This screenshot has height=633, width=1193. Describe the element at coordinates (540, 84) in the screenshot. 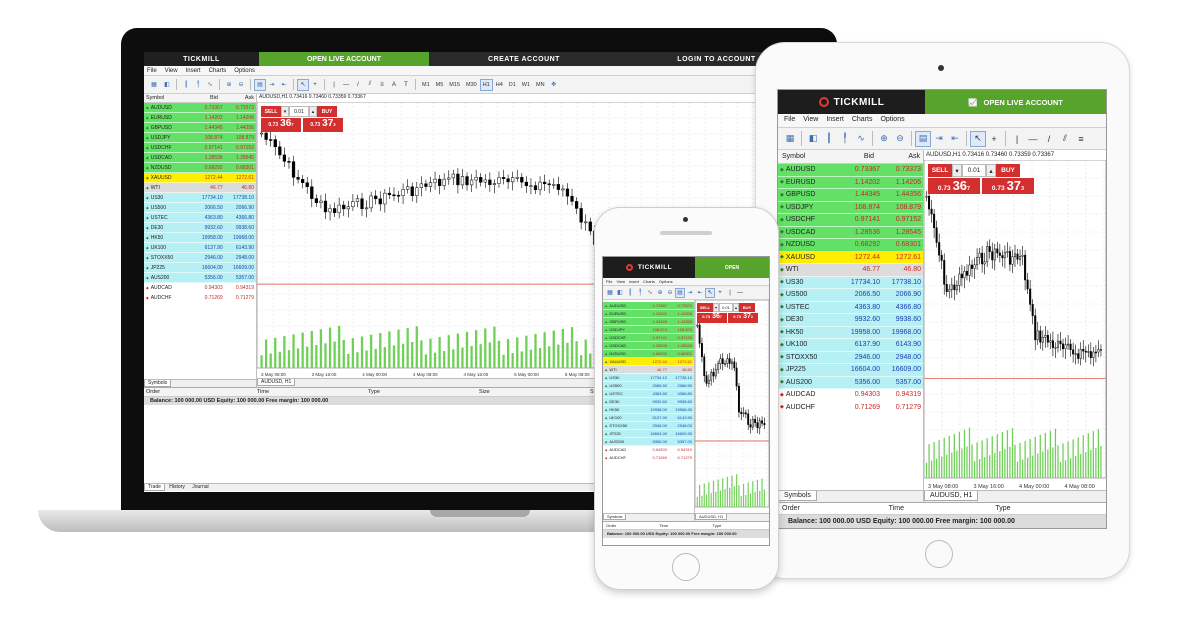

I see `timeframe-mn: MN` at that location.